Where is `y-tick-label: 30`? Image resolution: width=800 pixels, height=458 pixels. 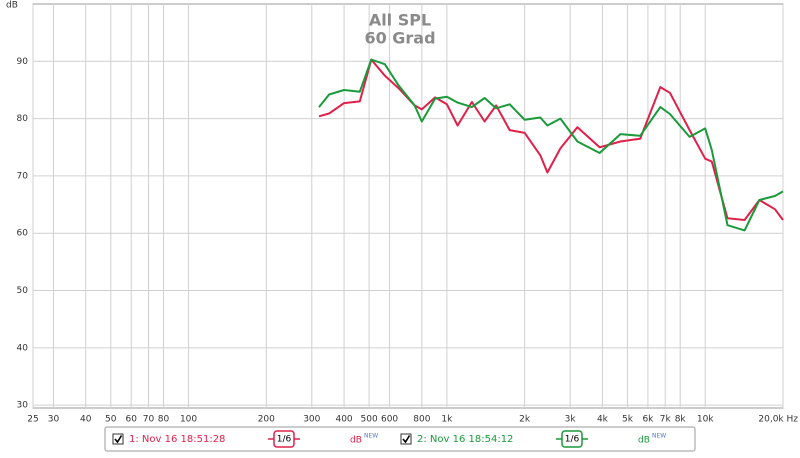
y-tick-label: 30 is located at coordinates (23, 406).